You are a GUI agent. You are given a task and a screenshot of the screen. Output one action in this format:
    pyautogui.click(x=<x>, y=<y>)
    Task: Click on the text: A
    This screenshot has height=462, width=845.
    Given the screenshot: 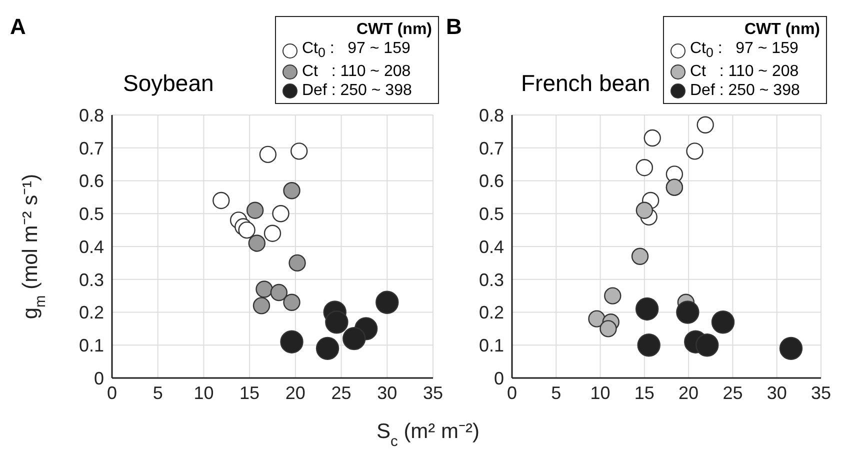 What is the action you would take?
    pyautogui.click(x=18, y=27)
    